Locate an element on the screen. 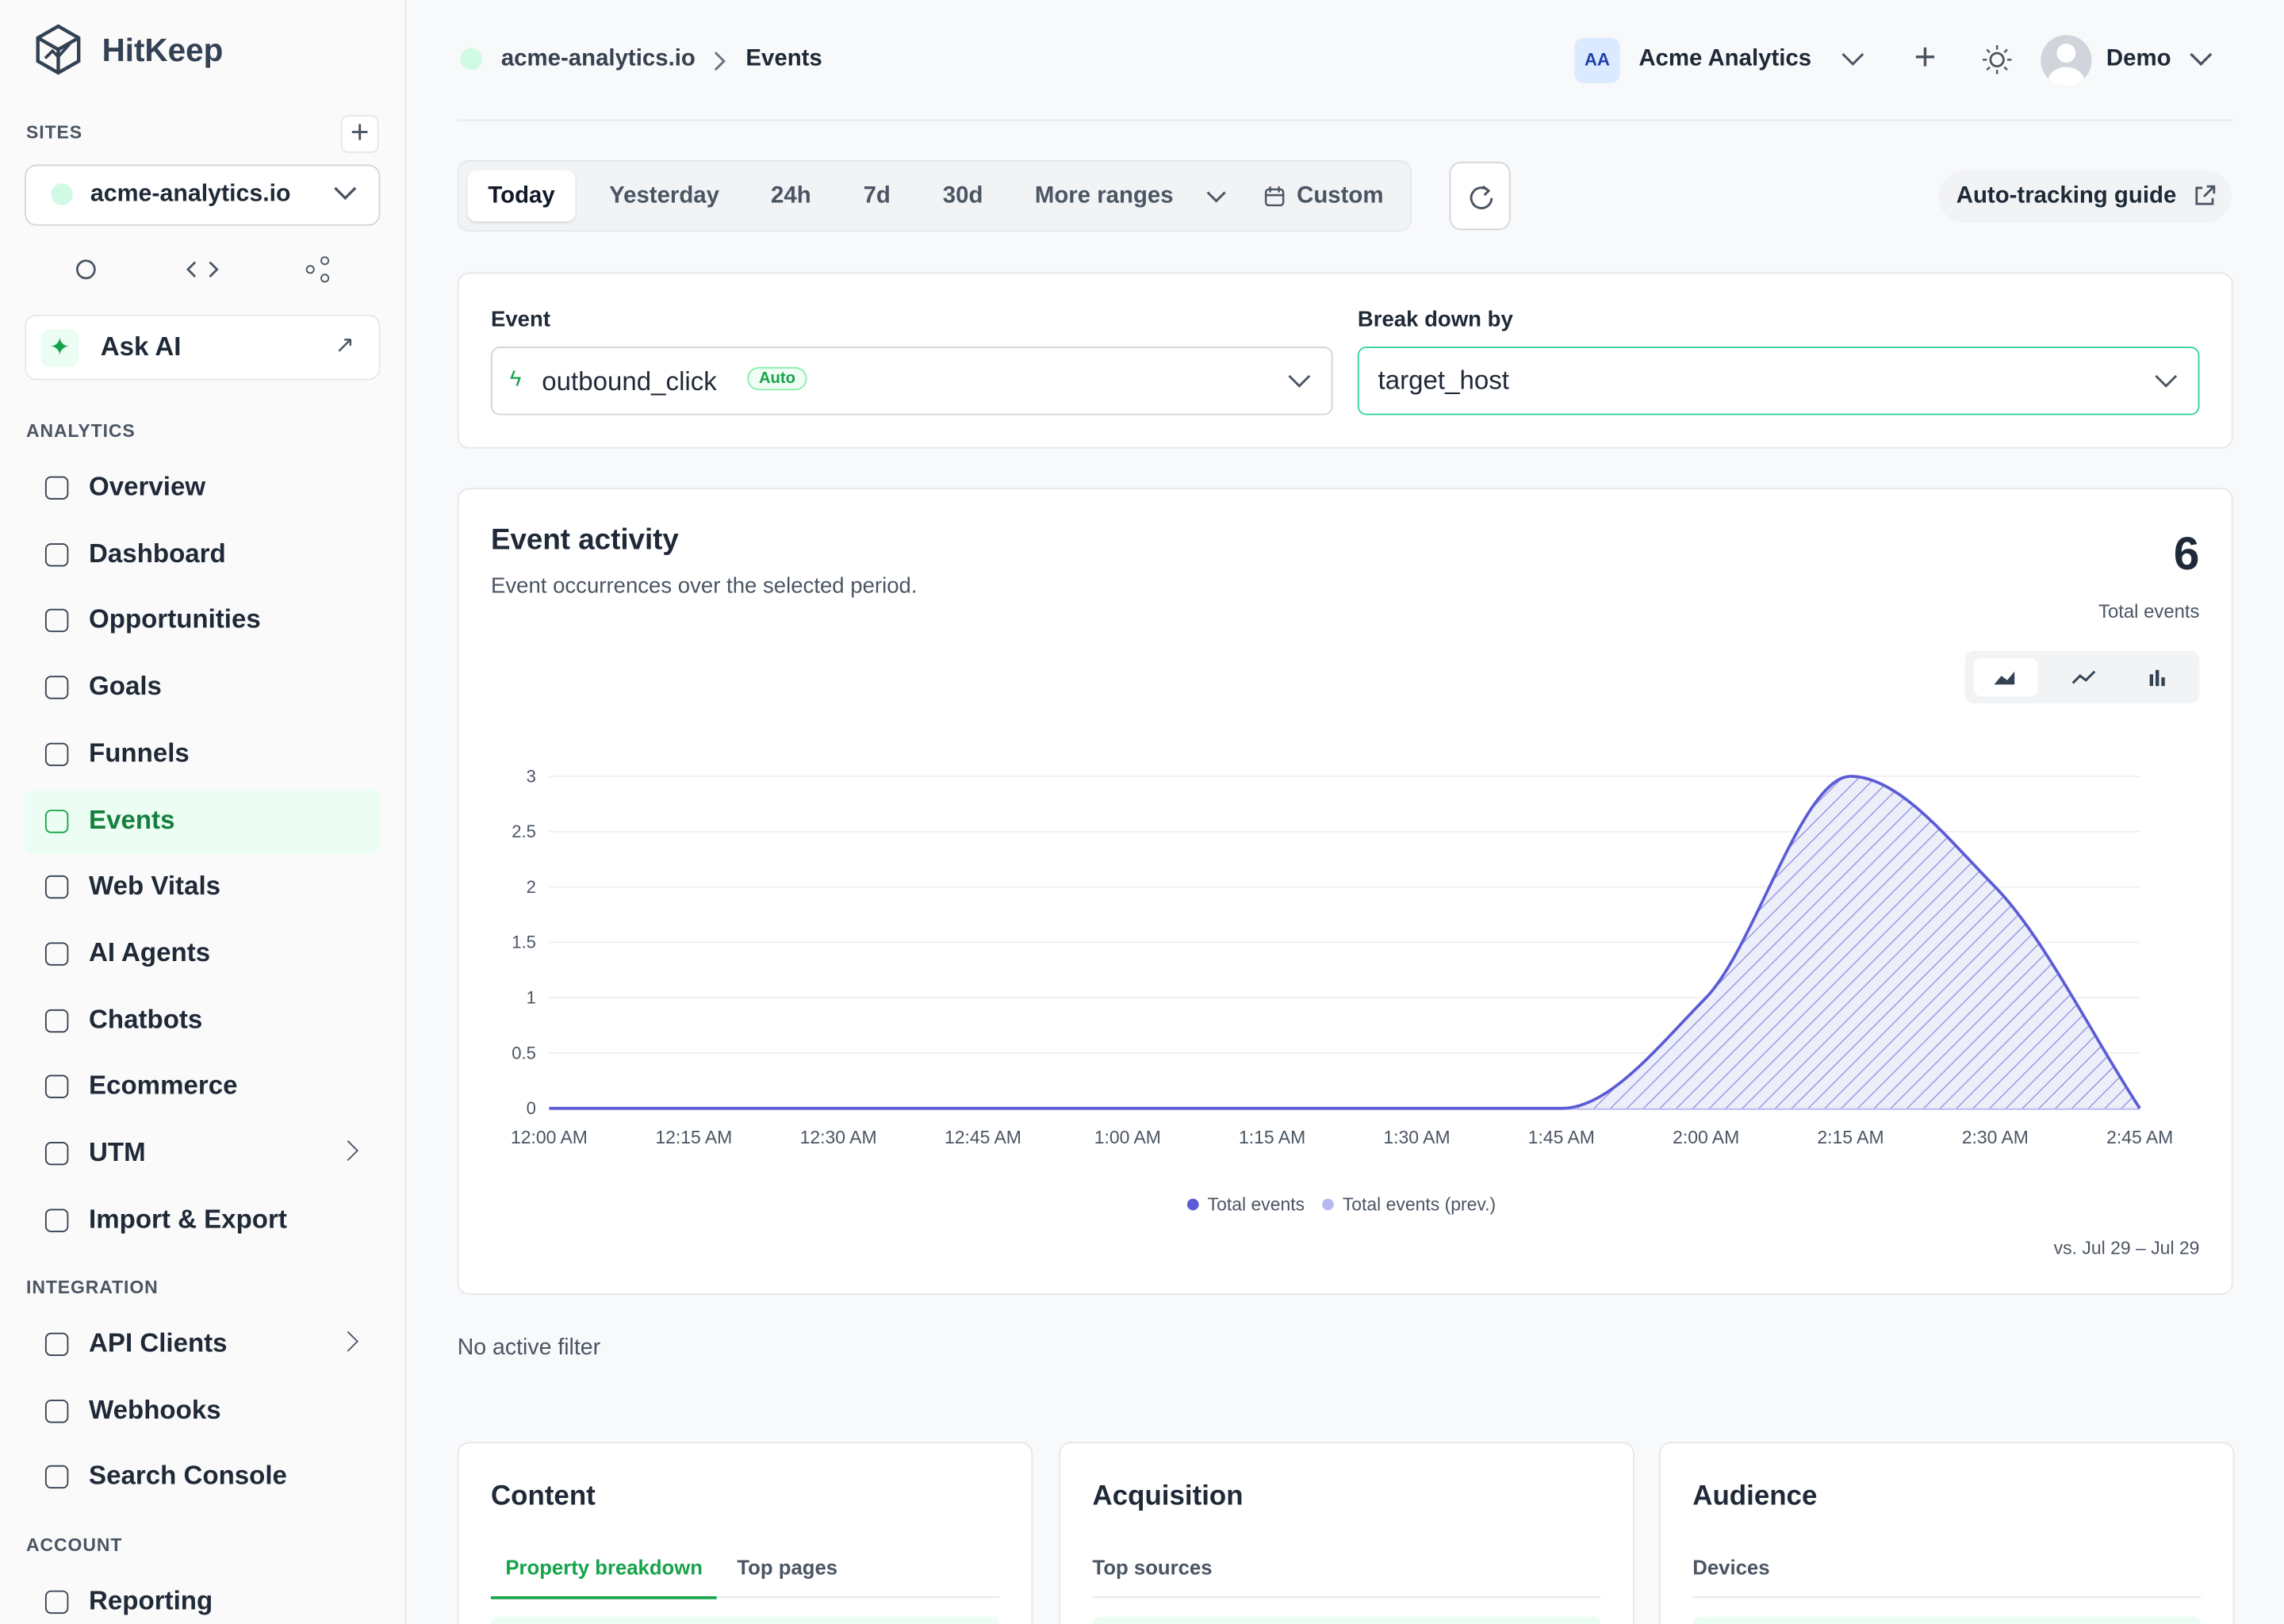  x-tick-label: 1:15 AM is located at coordinates (1272, 1137).